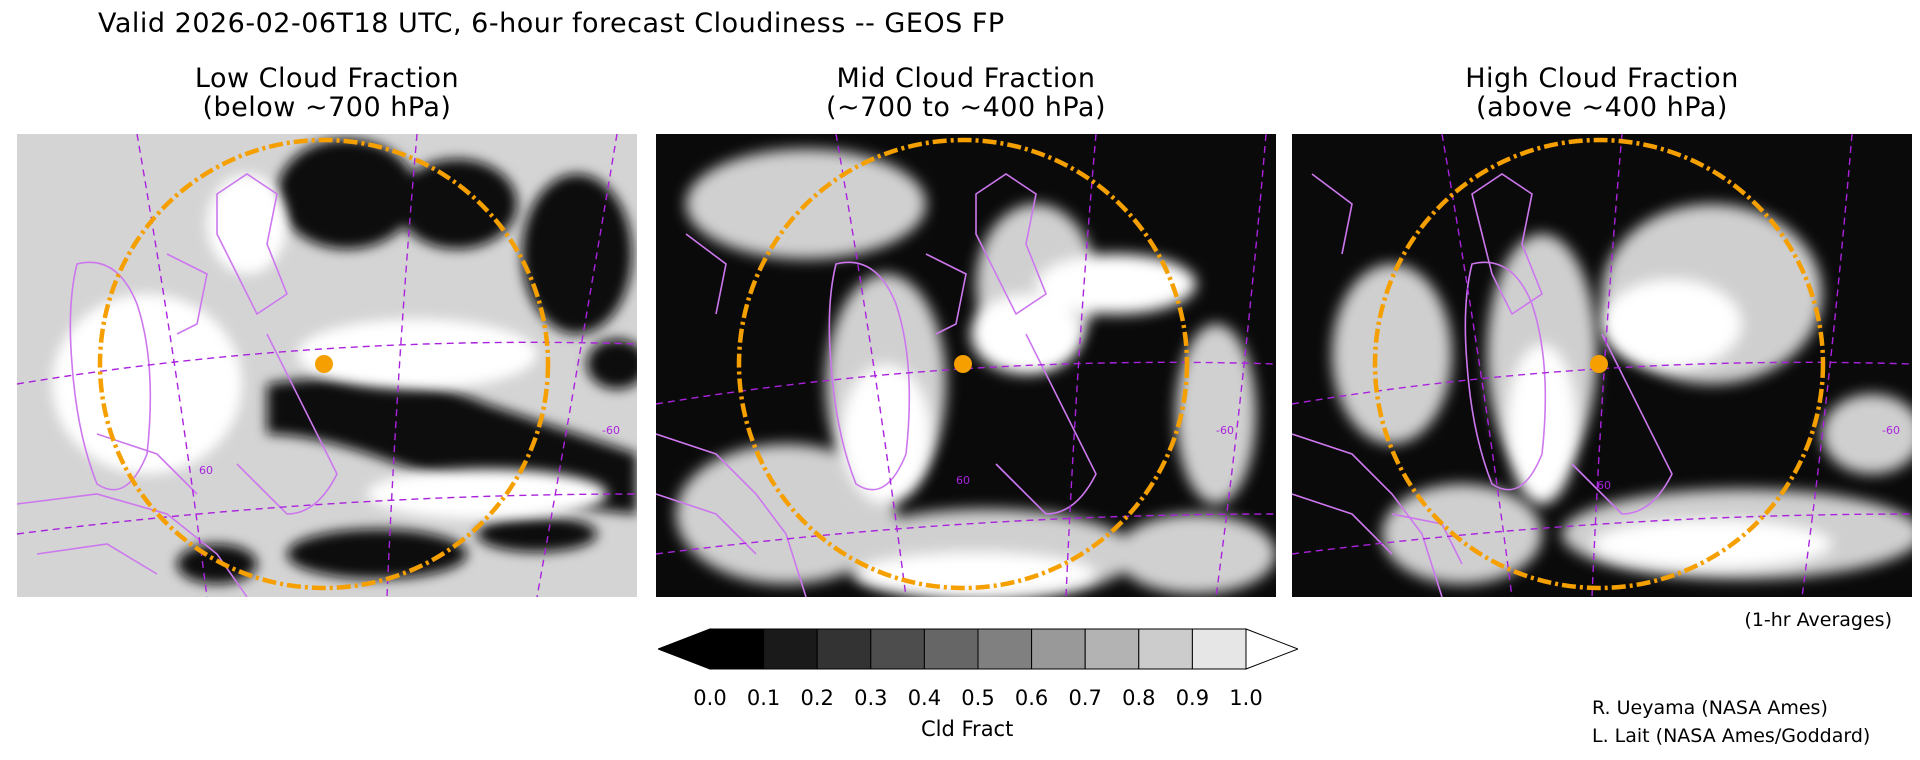 Image resolution: width=1920 pixels, height=760 pixels. I want to click on low-cloud-title-line1: Low Cloud Fraction, so click(327, 78).